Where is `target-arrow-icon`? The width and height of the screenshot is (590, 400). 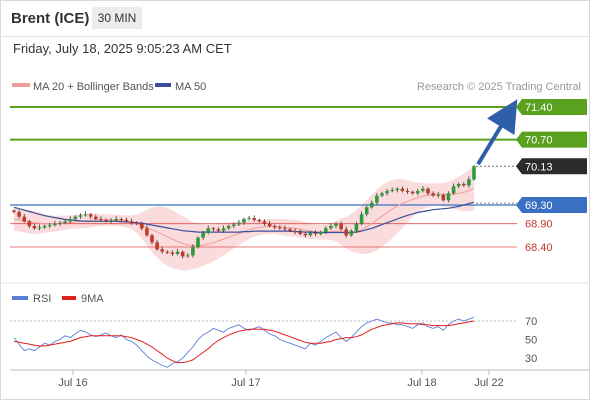 target-arrow-icon is located at coordinates (497, 132).